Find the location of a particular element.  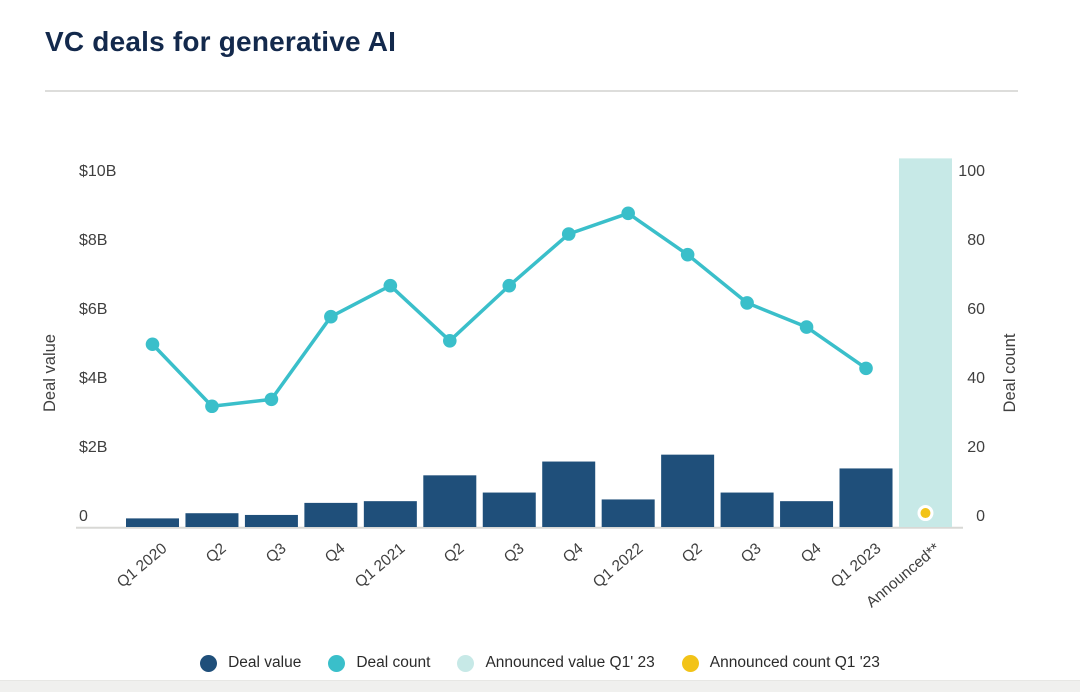

legend-label: Deal value is located at coordinates (265, 662).